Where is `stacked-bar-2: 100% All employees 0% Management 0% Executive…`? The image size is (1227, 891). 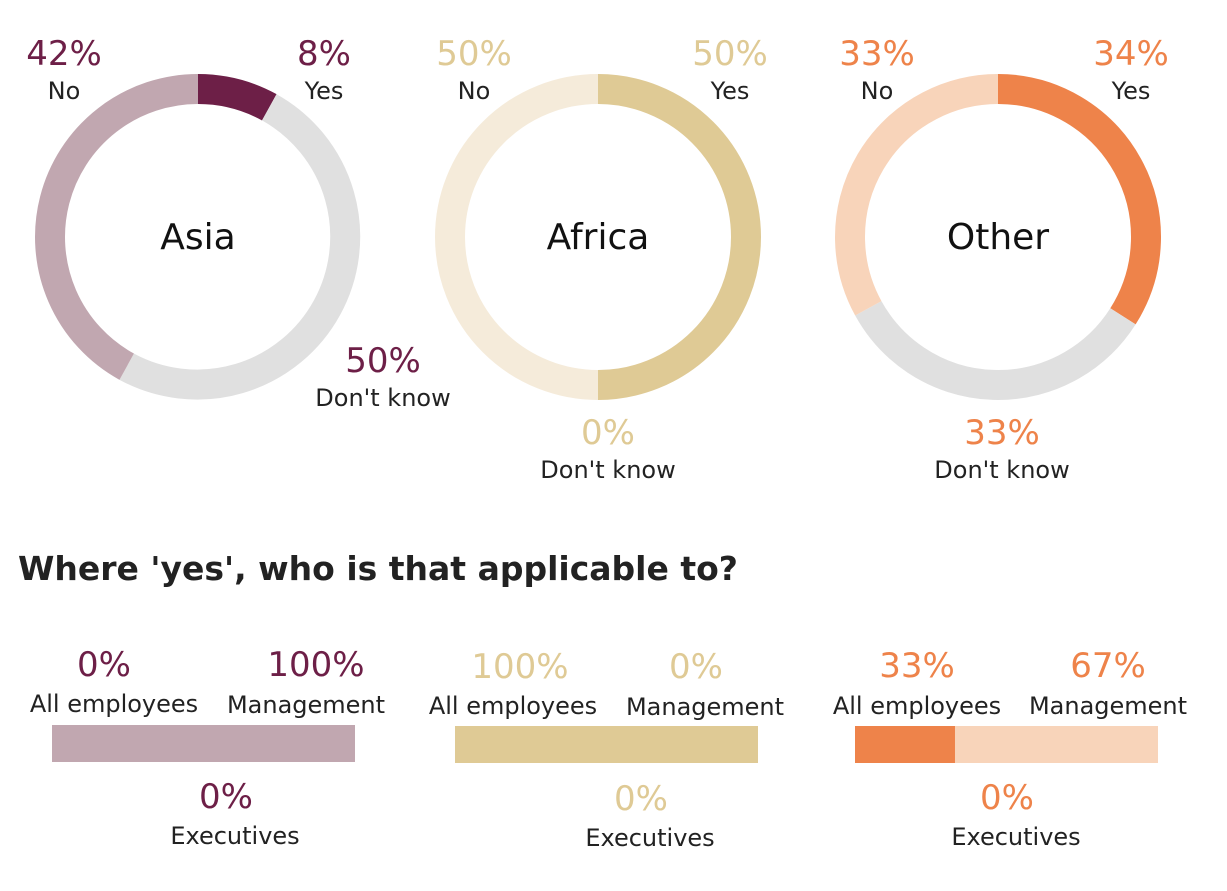 stacked-bar-2: 100% All employees 0% Management 0% Executive… is located at coordinates (606, 749).